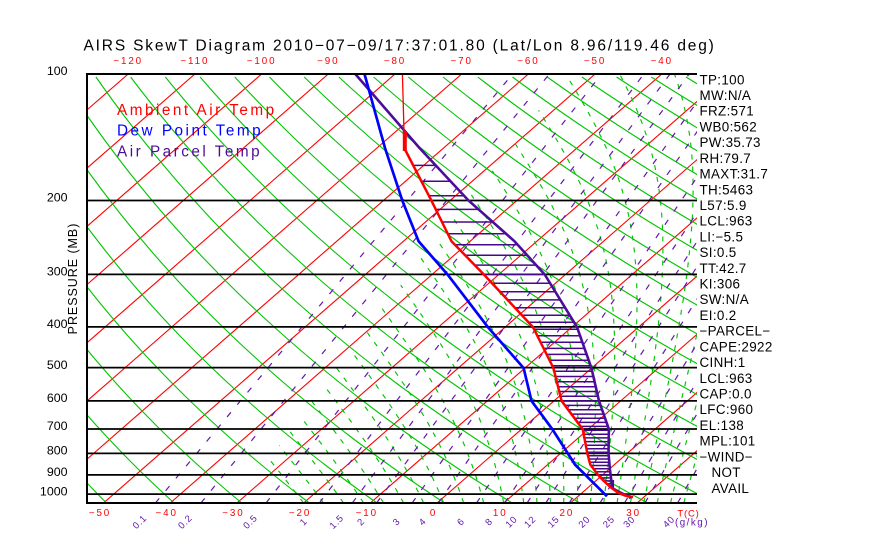  Describe the element at coordinates (567, 513) in the screenshot. I see `svg-text: 20` at that location.